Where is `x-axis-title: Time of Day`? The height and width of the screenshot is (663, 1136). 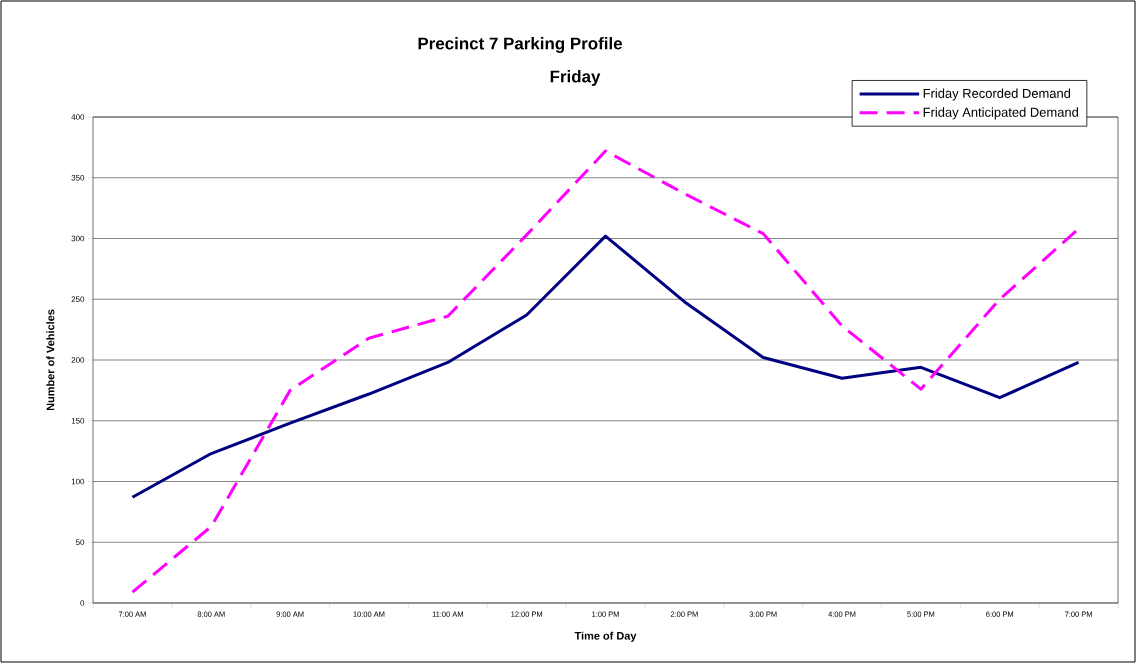
x-axis-title: Time of Day is located at coordinates (605, 636).